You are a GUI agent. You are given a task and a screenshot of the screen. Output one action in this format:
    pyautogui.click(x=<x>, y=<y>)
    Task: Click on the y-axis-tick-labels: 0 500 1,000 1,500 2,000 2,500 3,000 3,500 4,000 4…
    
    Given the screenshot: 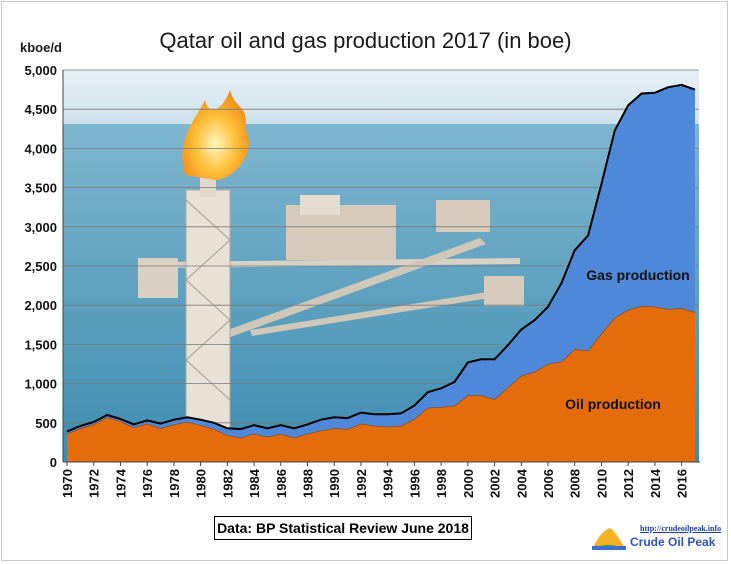 What is the action you would take?
    pyautogui.click(x=40, y=266)
    